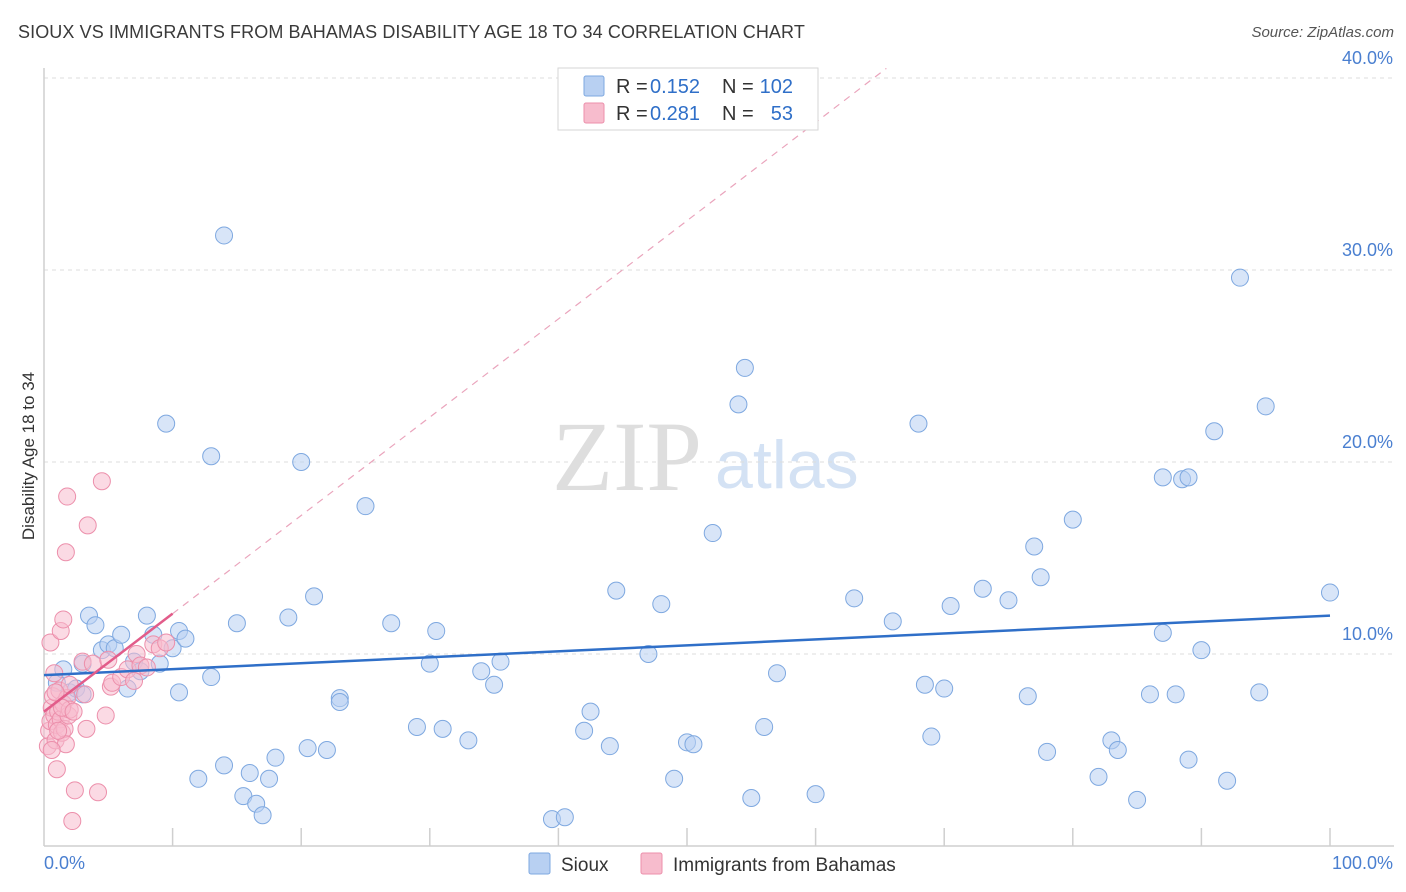  I want to click on watermark: ZIP atlas, so click(705, 456).